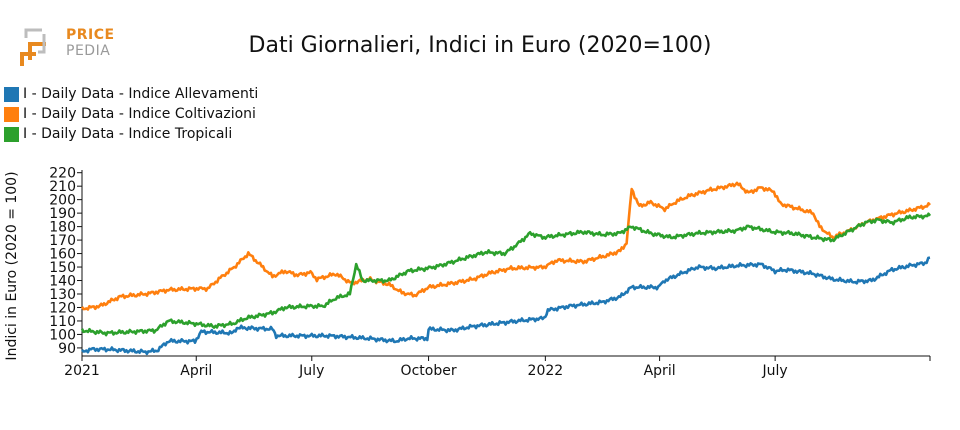 The width and height of the screenshot is (960, 430). I want to click on x-tick-label: 2021, so click(82, 371).